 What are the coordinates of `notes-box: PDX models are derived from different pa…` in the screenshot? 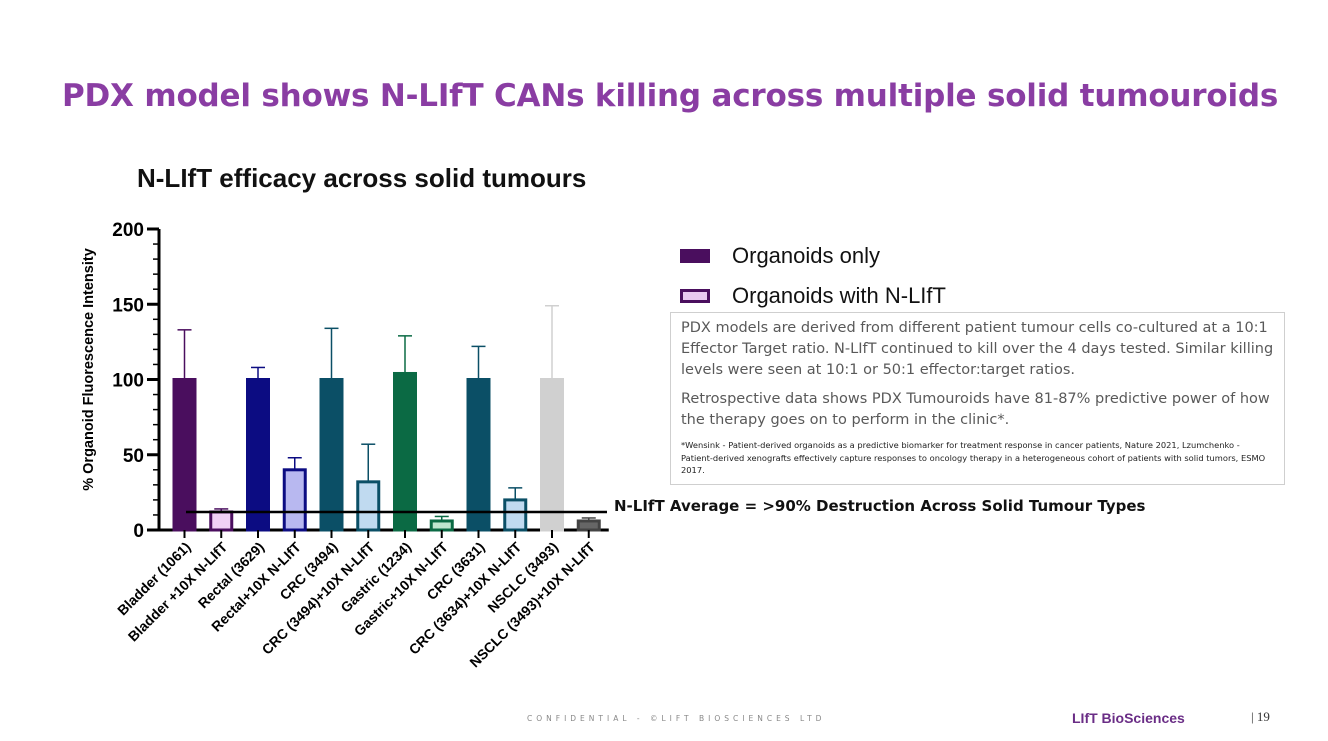 It's located at (977, 398).